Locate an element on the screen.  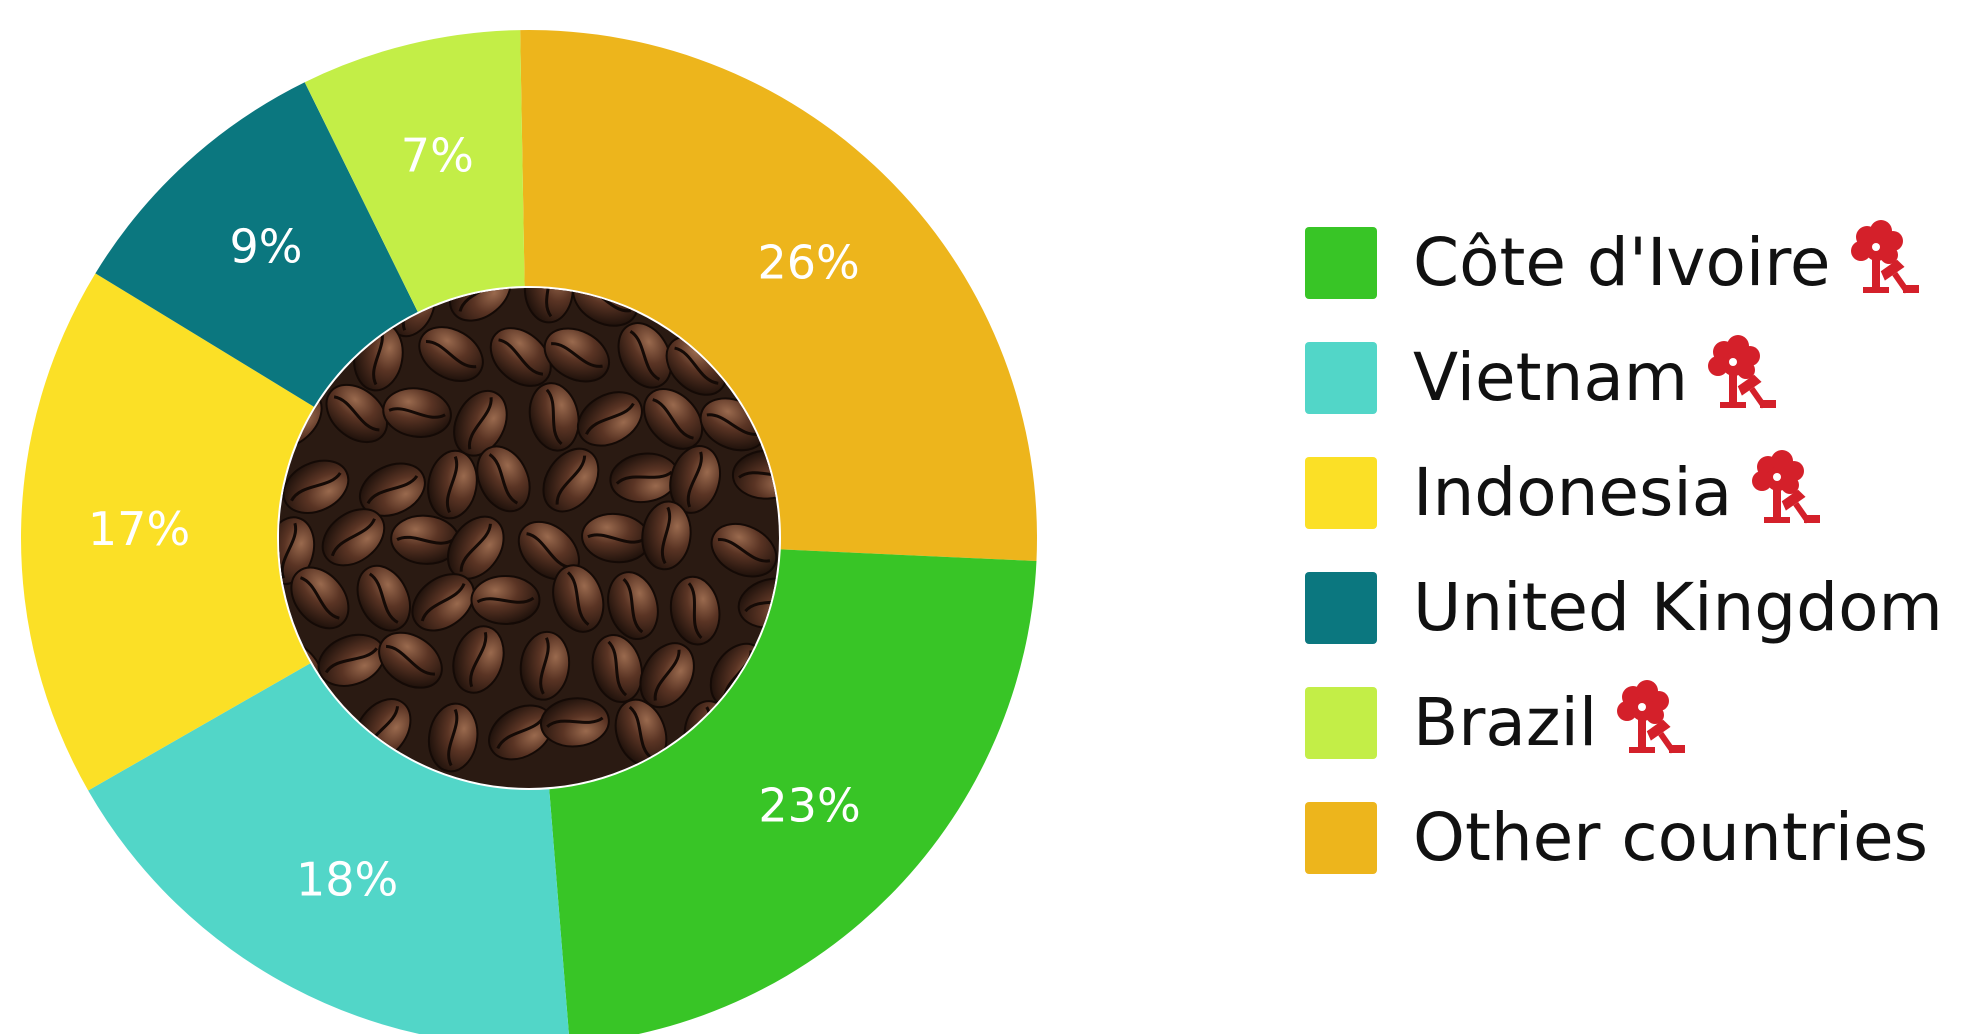
slice-label: 26% is located at coordinates (808, 263).